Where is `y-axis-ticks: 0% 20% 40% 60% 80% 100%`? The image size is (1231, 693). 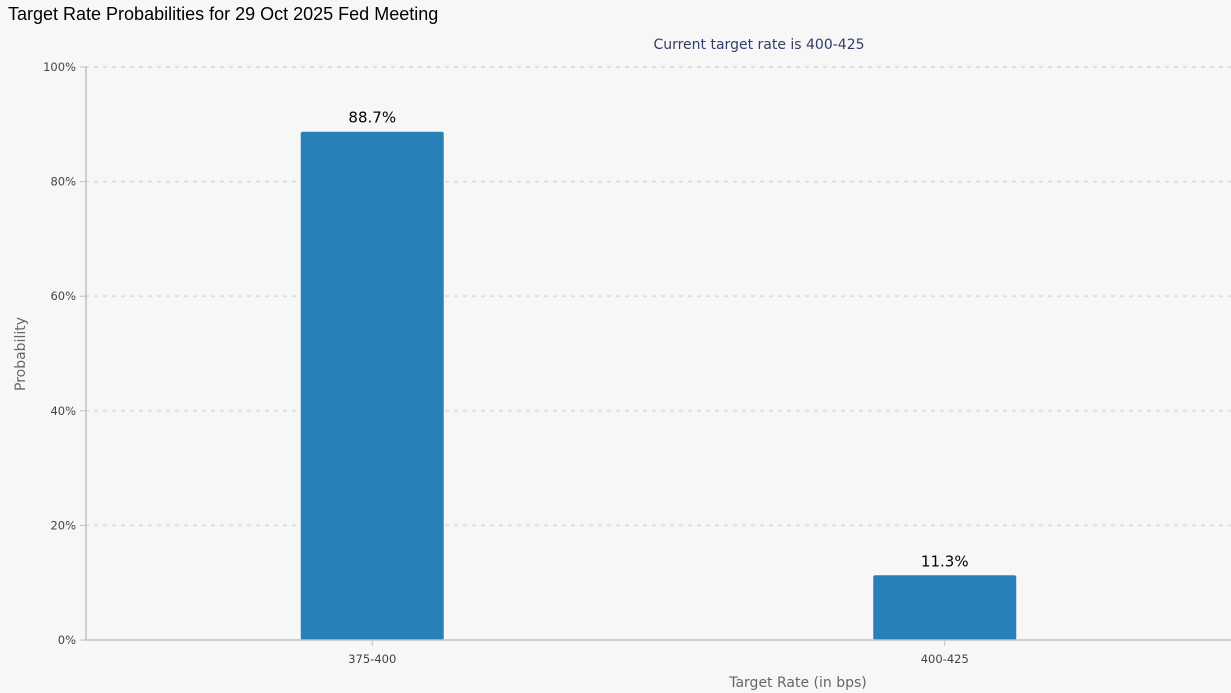 y-axis-ticks: 0% 20% 40% 60% 80% 100% is located at coordinates (64, 353).